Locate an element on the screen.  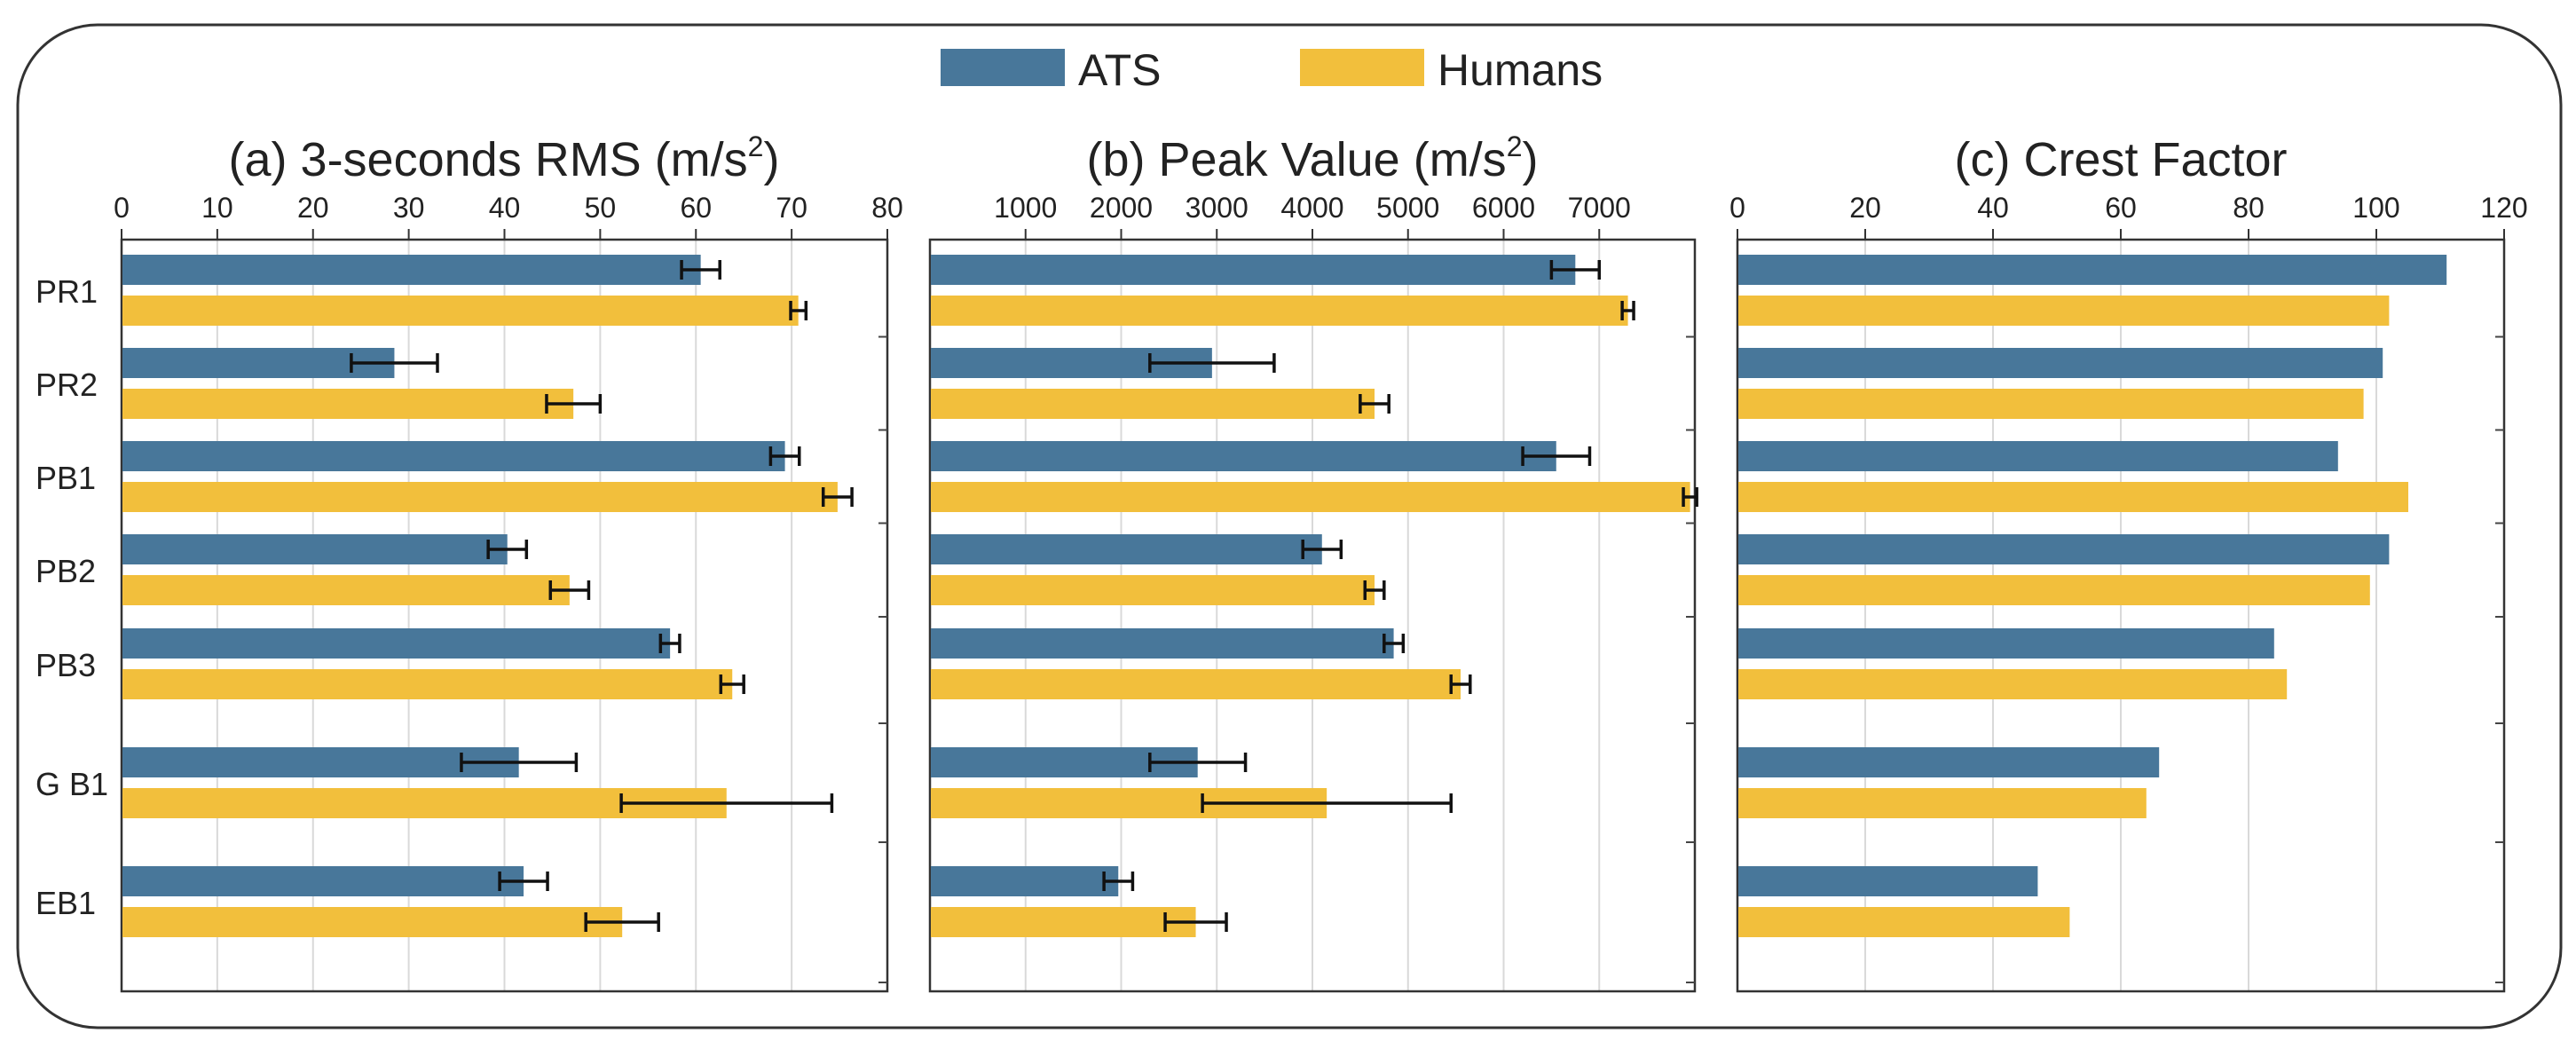
legend-swatch-humans is located at coordinates (1362, 68).